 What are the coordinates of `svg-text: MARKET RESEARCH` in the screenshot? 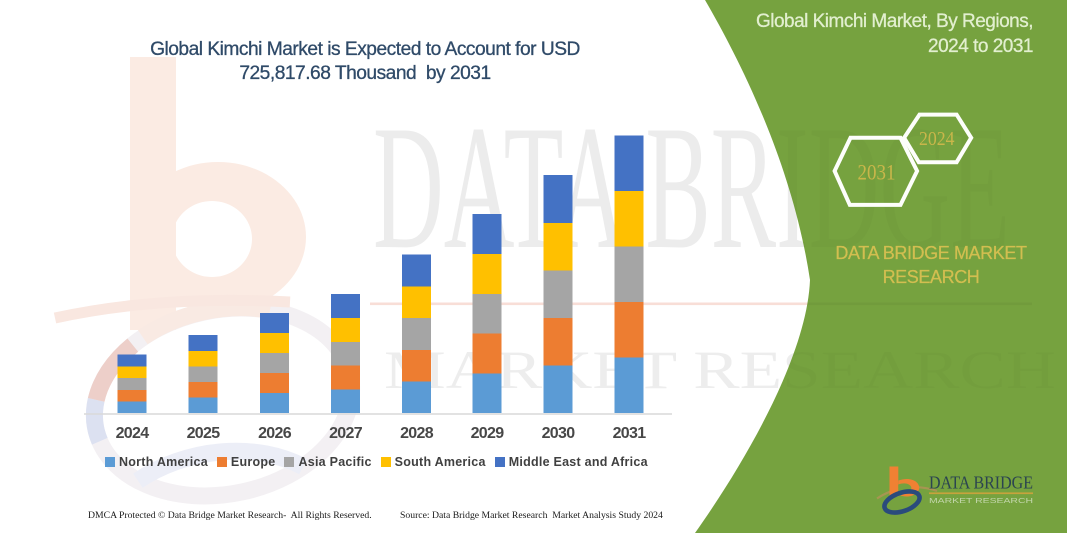 It's located at (981, 501).